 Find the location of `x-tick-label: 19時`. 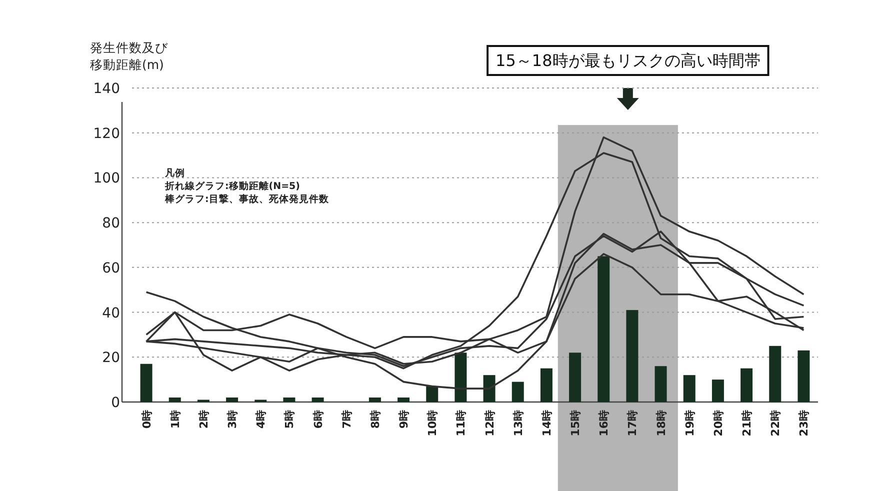

x-tick-label: 19時 is located at coordinates (689, 423).